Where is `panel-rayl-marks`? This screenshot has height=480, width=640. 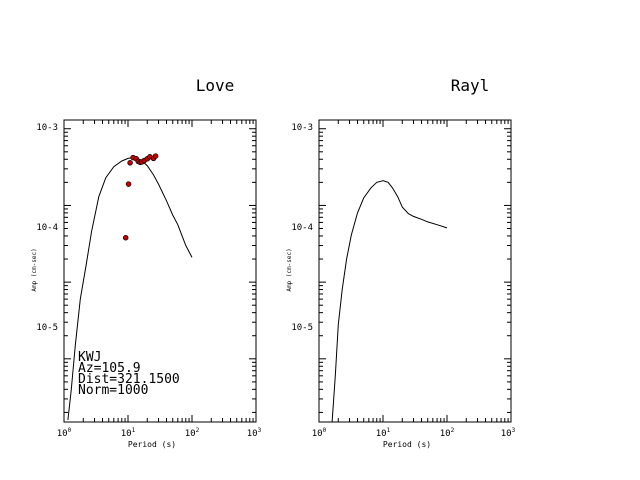 panel-rayl-marks is located at coordinates (389, 301).